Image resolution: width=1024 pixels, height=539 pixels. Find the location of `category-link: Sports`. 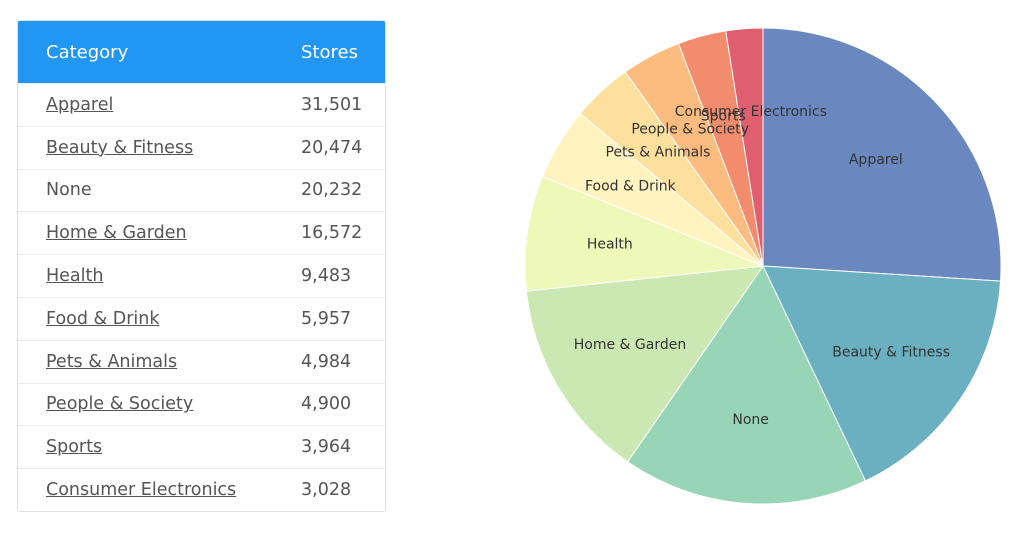

category-link: Sports is located at coordinates (74, 447).